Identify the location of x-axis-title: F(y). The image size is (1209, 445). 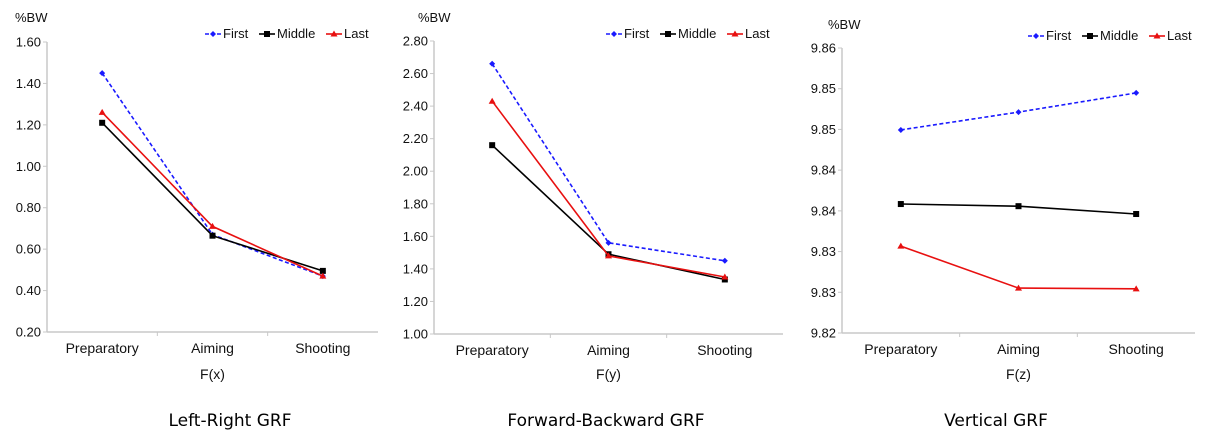
(608, 374).